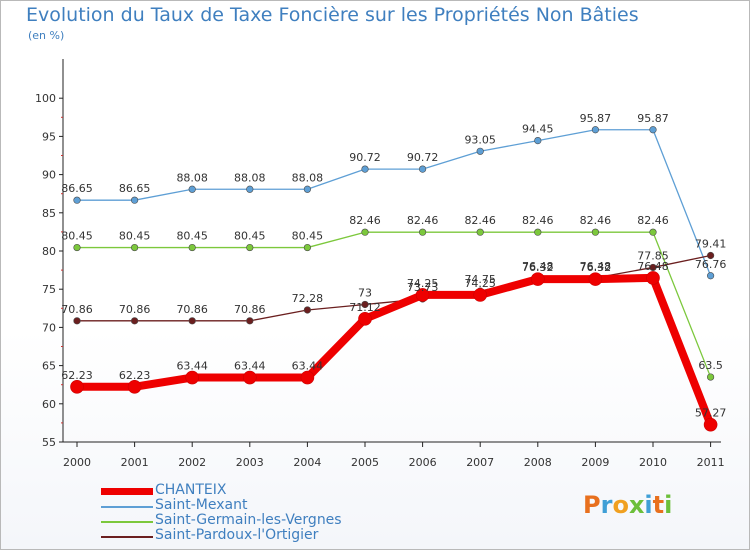 This screenshot has height=550, width=750. What do you see at coordinates (592, 505) in the screenshot?
I see `logo-letter: P` at bounding box center [592, 505].